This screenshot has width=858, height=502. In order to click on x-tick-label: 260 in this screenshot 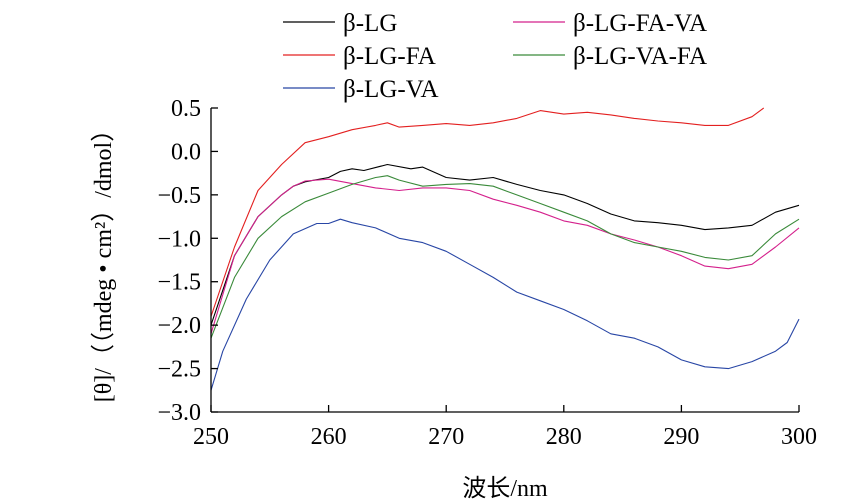, I will do `click(329, 437)`.